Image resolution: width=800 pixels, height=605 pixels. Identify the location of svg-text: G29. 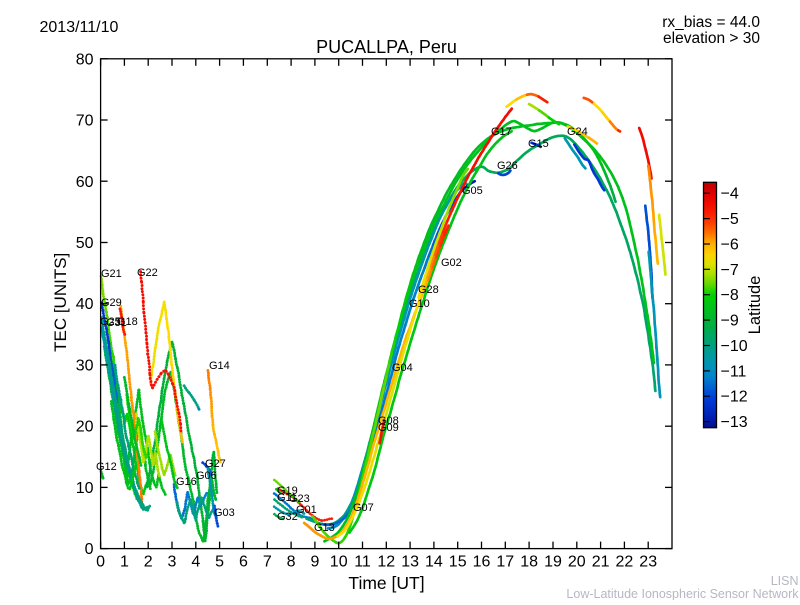
(111, 303).